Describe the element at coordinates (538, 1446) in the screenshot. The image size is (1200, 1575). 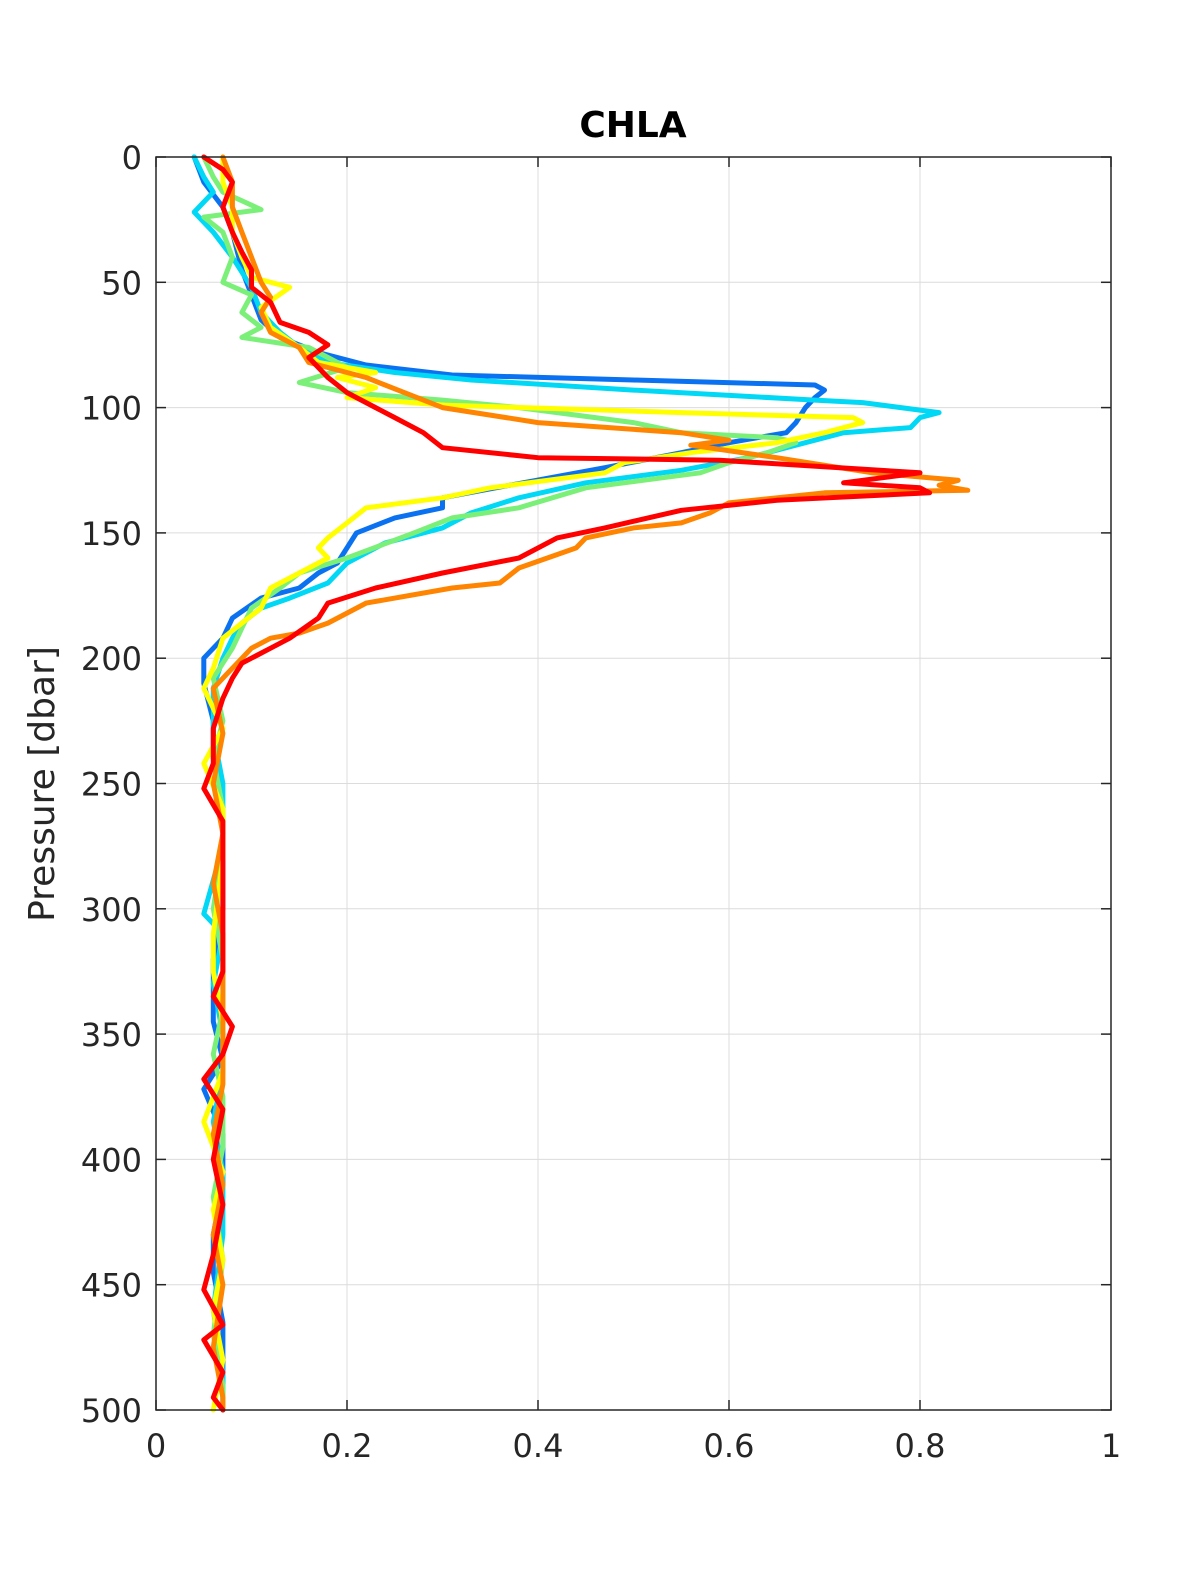
I see `x-tick-label: 0.4` at that location.